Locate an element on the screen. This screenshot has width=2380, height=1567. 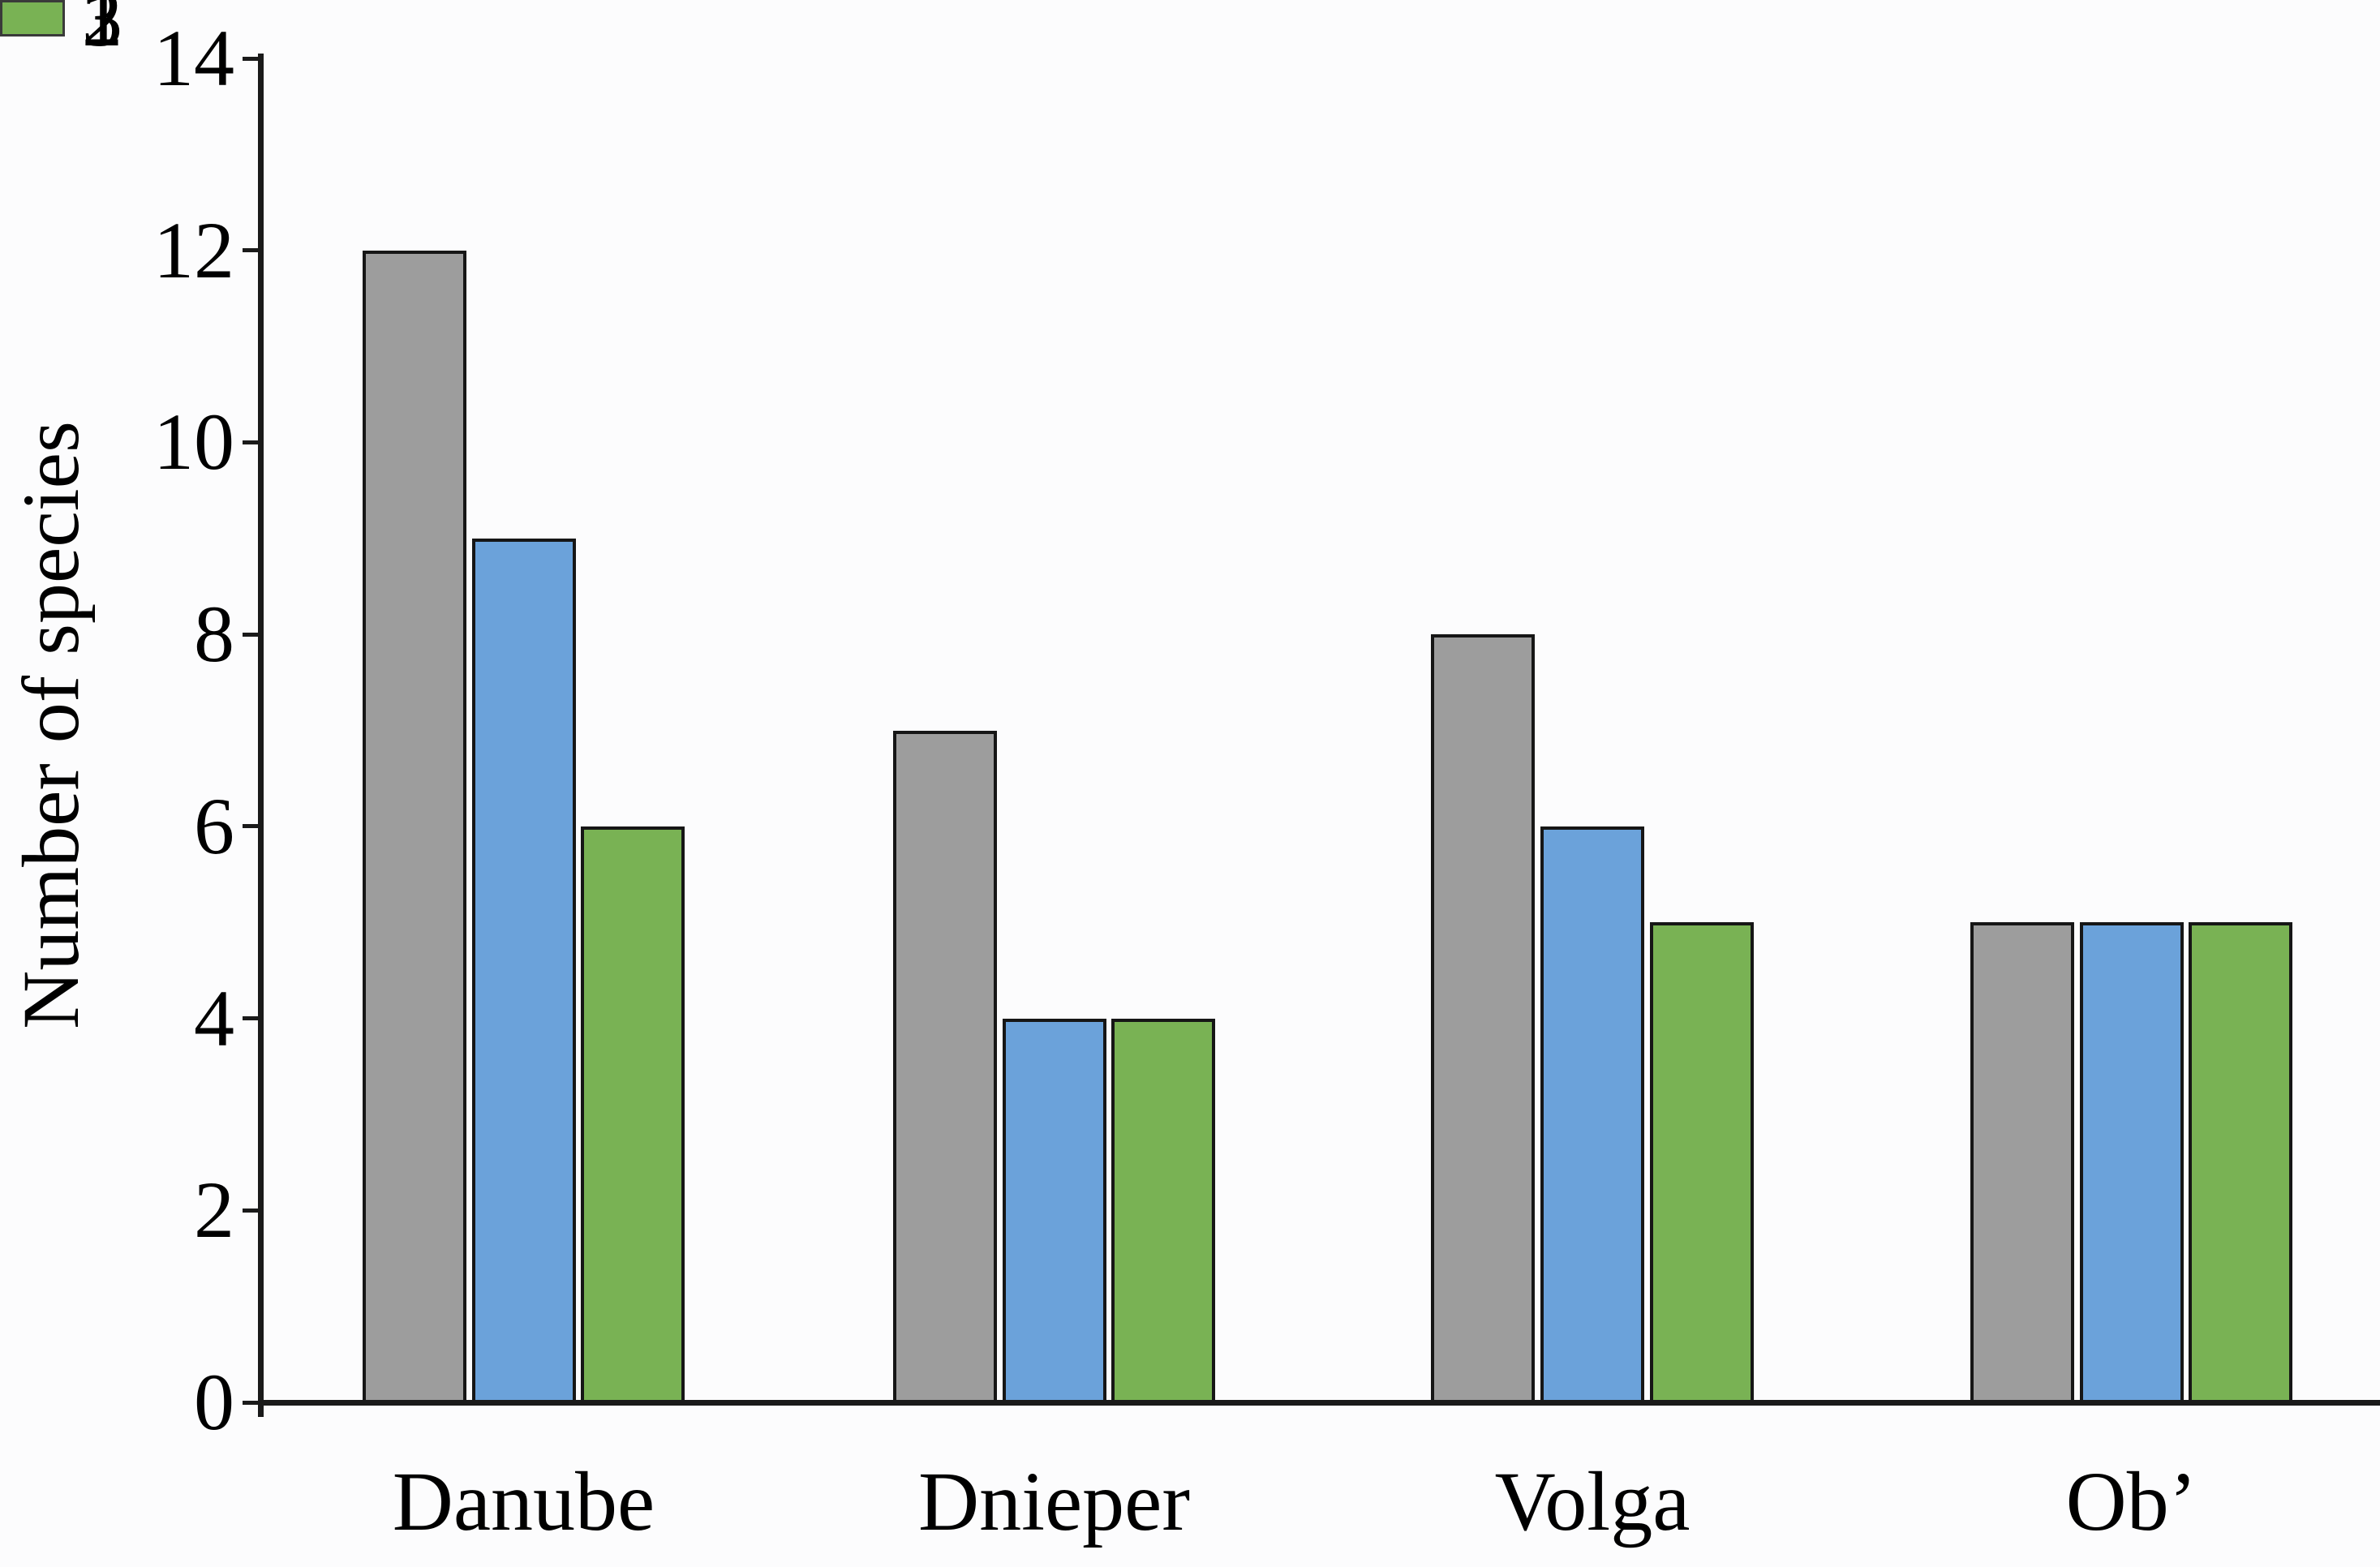
y-tick-label: 4 is located at coordinates (214, 1017).